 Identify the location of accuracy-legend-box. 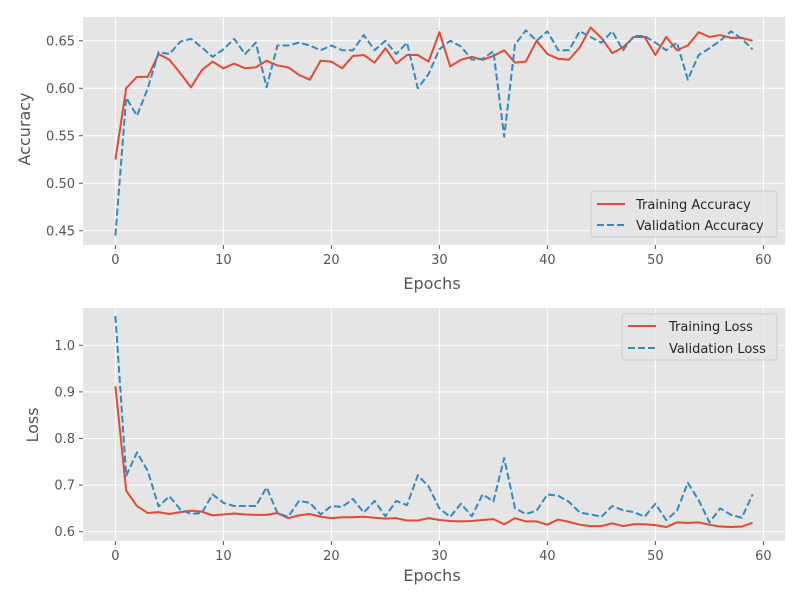
(684, 214).